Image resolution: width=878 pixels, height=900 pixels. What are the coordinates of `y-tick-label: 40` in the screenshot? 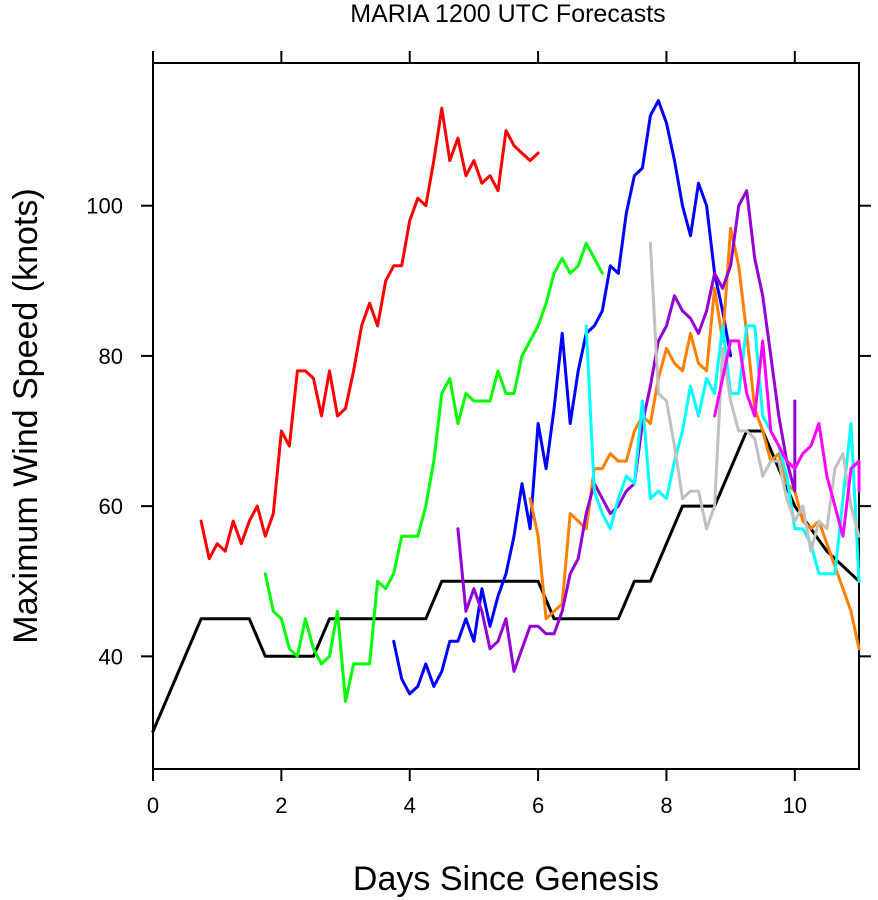 It's located at (111, 656).